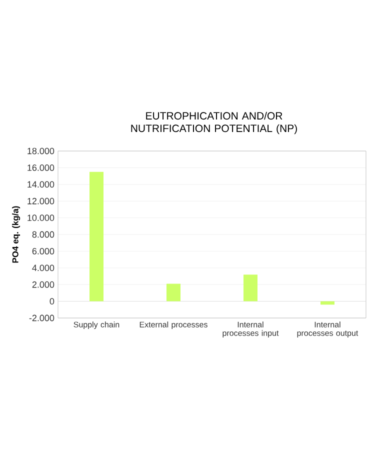  I want to click on x-tick-label: Internal processes input, so click(250, 330).